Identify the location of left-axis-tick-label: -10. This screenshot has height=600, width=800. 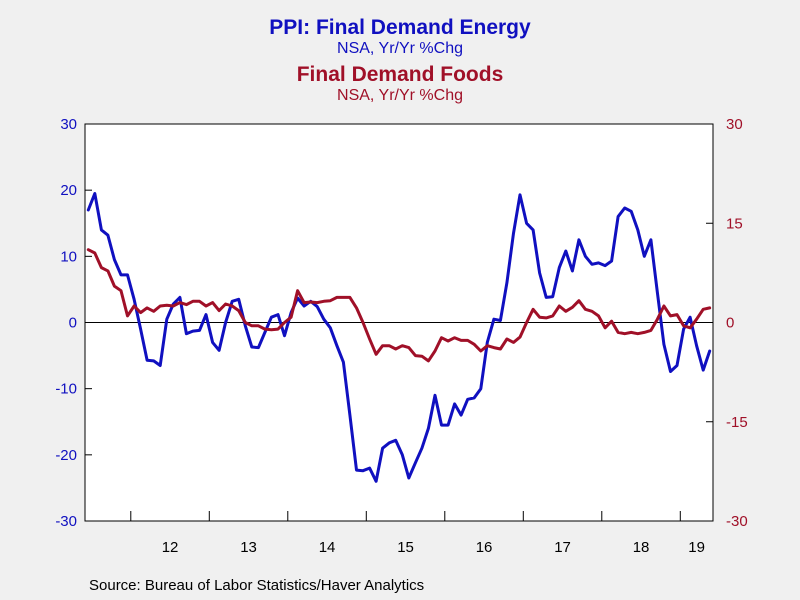
(66, 389).